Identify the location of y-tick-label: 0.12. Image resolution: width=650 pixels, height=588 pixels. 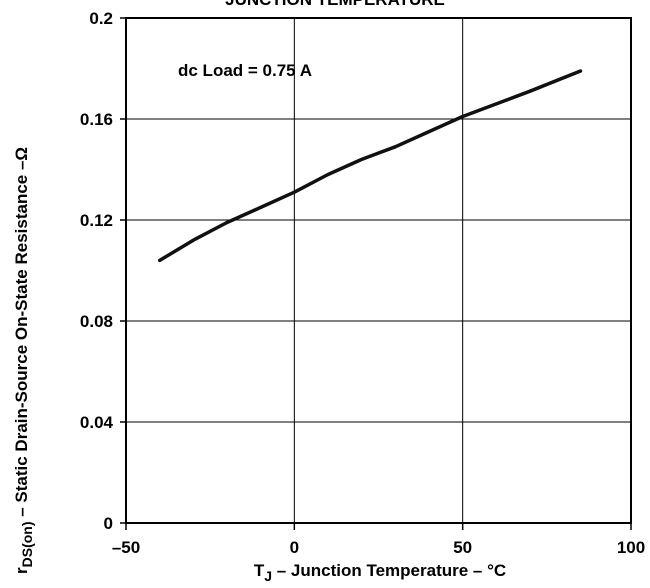
(96, 220).